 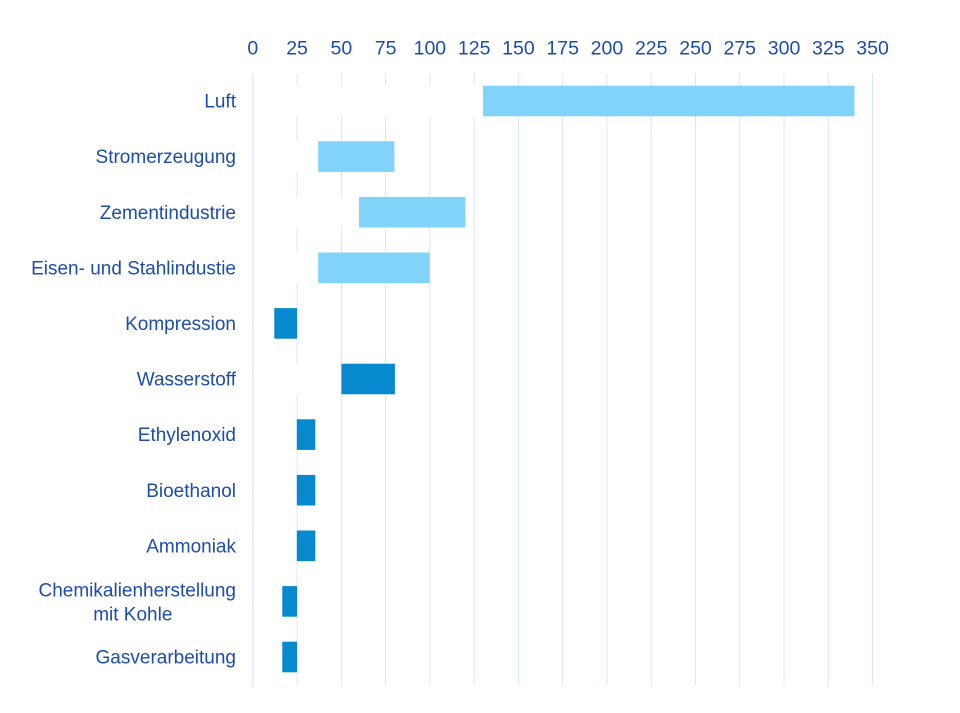 What do you see at coordinates (607, 48) in the screenshot?
I see `svg-text: 200` at bounding box center [607, 48].